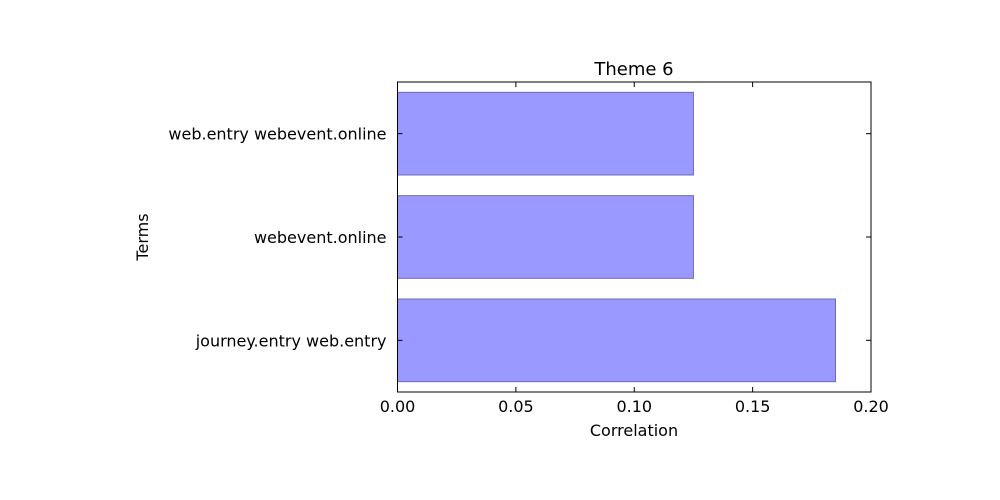 The width and height of the screenshot is (1000, 500). What do you see at coordinates (633, 69) in the screenshot?
I see `chart-title: Theme 6` at bounding box center [633, 69].